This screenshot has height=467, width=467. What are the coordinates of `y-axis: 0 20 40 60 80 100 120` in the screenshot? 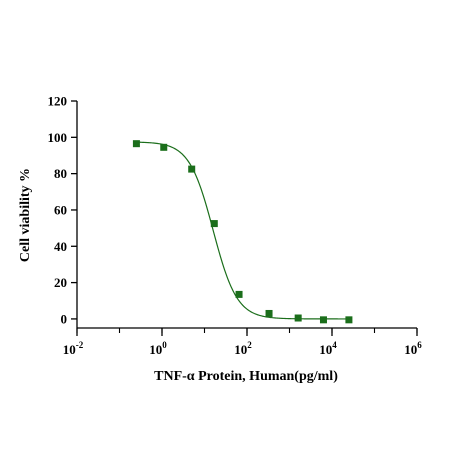 It's located at (63, 211).